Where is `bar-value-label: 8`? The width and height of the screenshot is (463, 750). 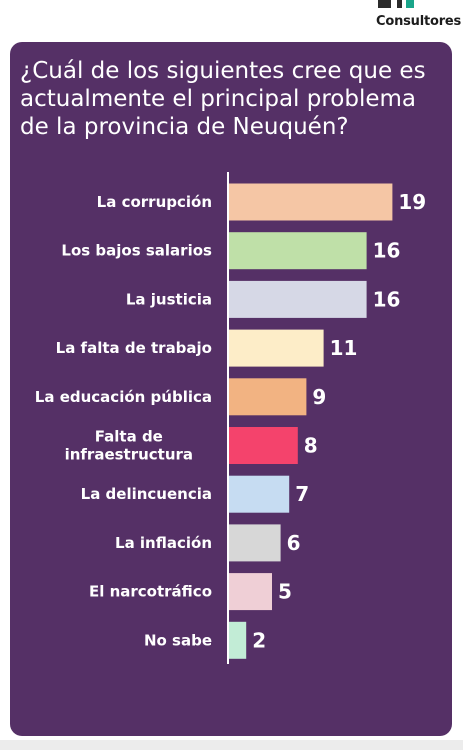 bar-value-label: 8 is located at coordinates (311, 446).